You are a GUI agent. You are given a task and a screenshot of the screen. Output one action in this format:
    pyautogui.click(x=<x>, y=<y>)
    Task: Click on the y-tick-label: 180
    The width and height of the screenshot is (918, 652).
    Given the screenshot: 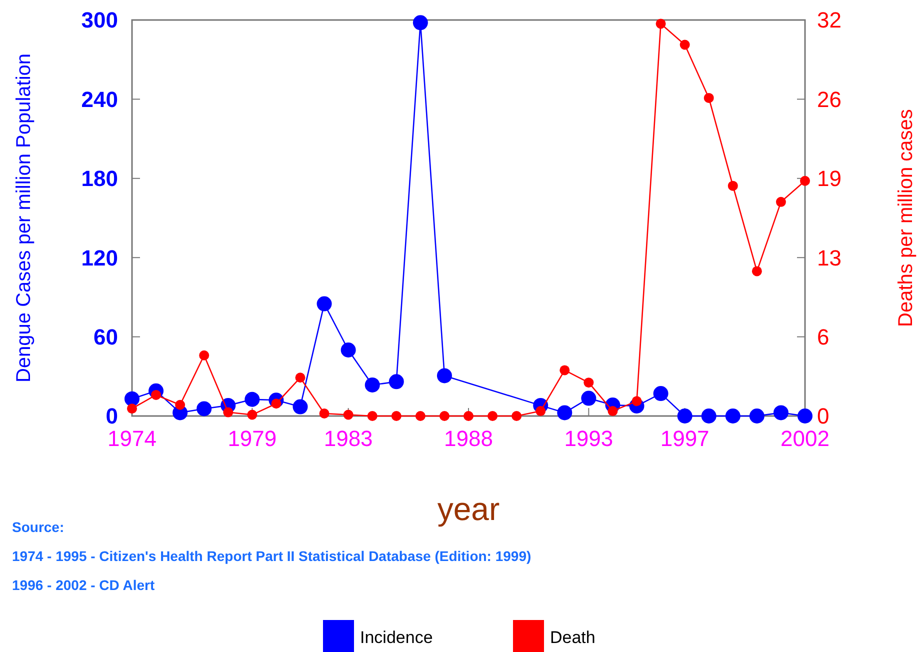 What is the action you would take?
    pyautogui.click(x=99, y=179)
    